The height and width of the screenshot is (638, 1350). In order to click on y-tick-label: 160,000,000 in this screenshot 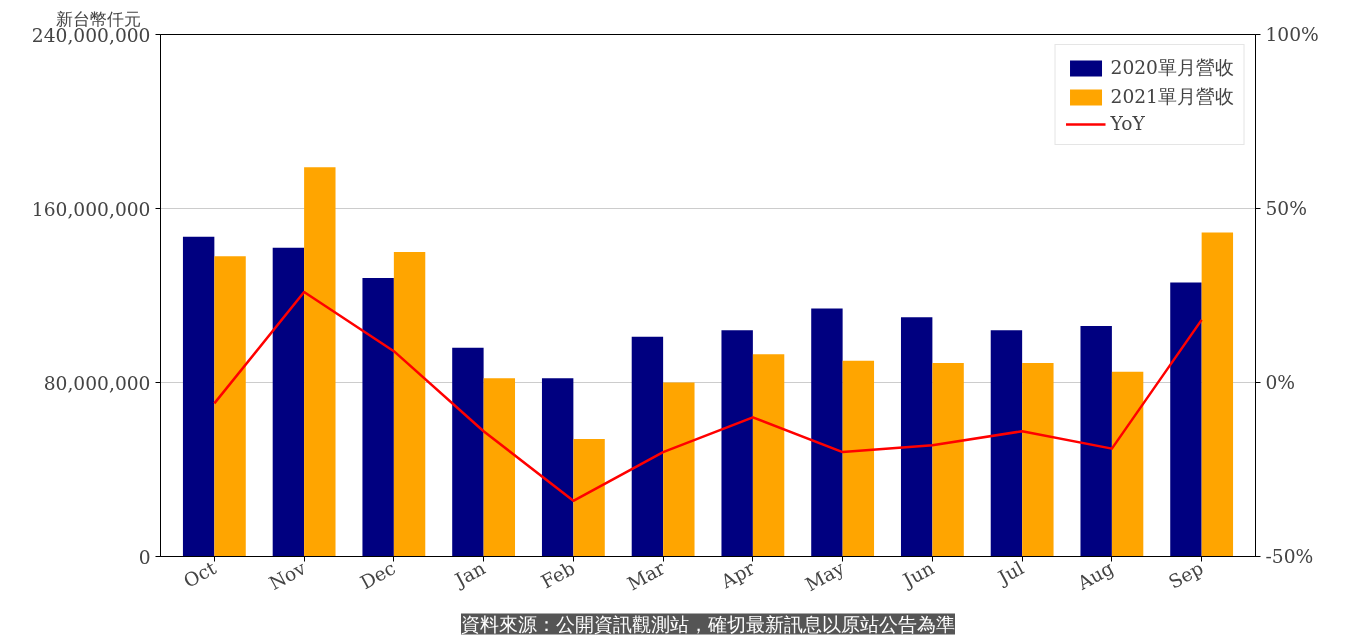, I will do `click(91, 209)`.